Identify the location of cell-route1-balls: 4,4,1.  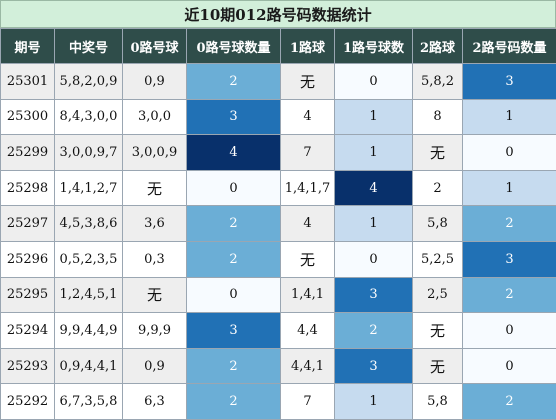
(307, 366).